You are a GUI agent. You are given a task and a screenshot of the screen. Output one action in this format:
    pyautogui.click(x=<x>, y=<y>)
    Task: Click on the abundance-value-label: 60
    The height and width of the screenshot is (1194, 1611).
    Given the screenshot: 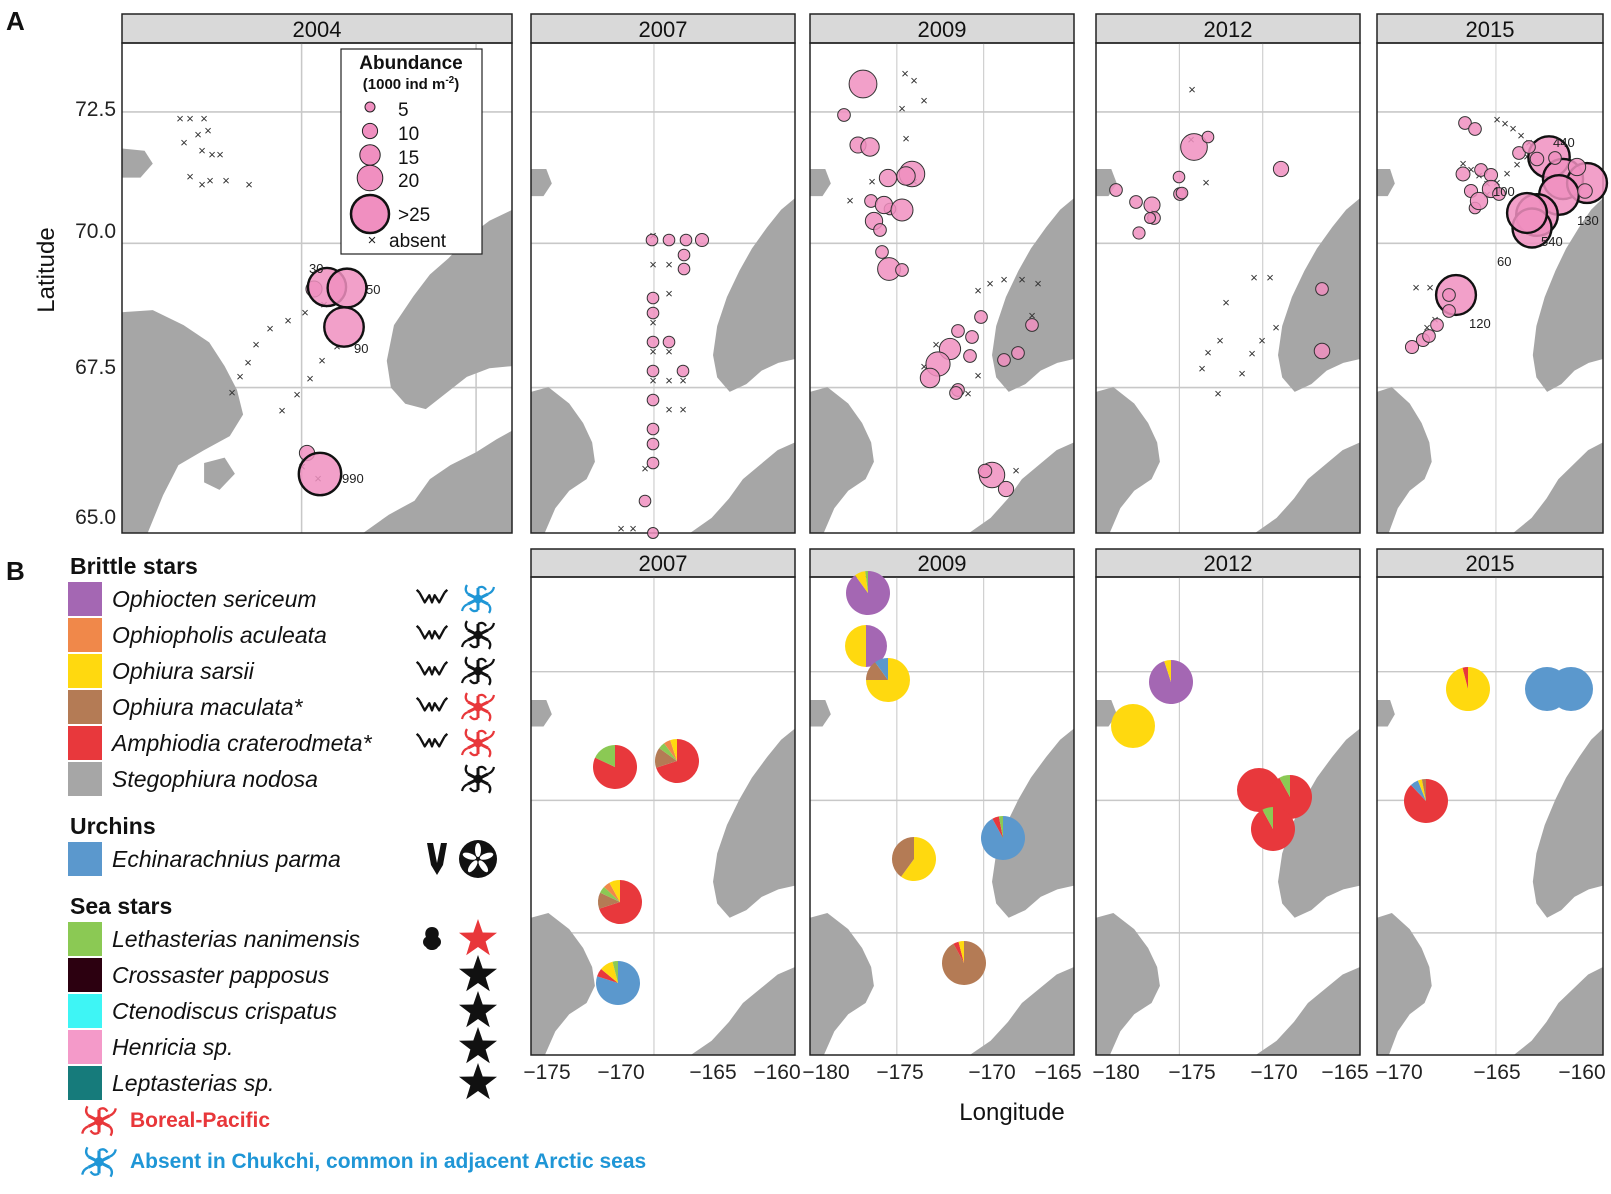 What is the action you would take?
    pyautogui.click(x=1504, y=261)
    